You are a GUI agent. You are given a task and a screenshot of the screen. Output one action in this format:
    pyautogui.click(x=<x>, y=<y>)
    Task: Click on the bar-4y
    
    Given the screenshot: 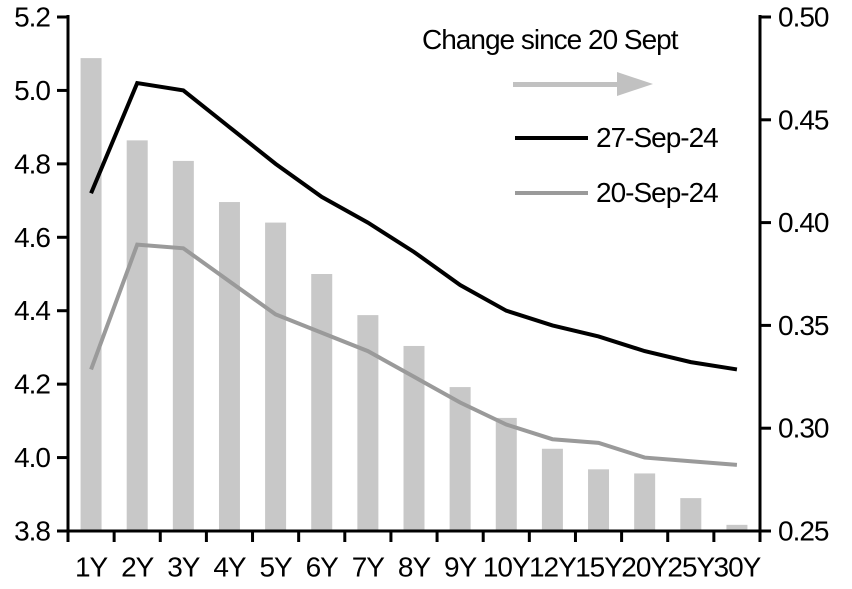 What is the action you would take?
    pyautogui.click(x=229, y=367)
    